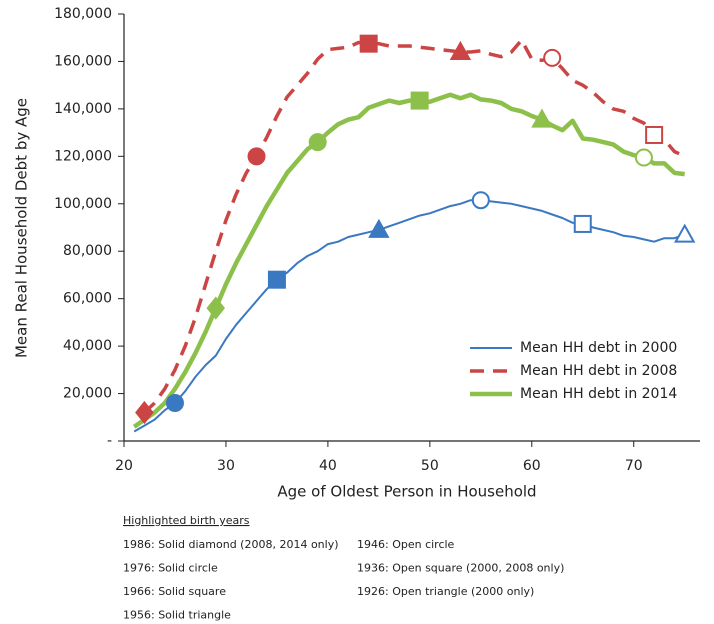 Image resolution: width=714 pixels, height=624 pixels. What do you see at coordinates (22, 228) in the screenshot?
I see `y-axis-label: Mean Real Household Debt by Age` at bounding box center [22, 228].